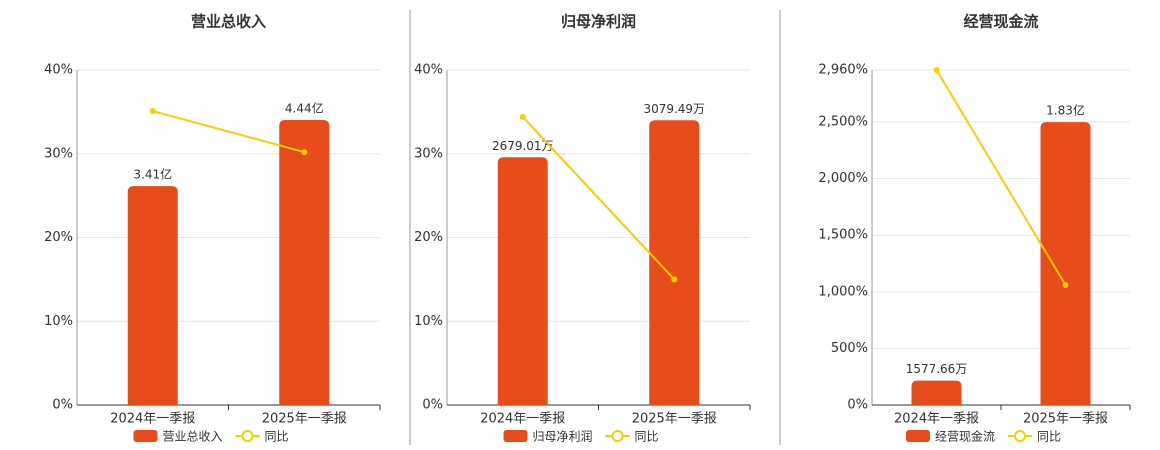 This screenshot has height=450, width=1160. What do you see at coordinates (843, 291) in the screenshot?
I see `y-tick-label: 1,000%` at bounding box center [843, 291].